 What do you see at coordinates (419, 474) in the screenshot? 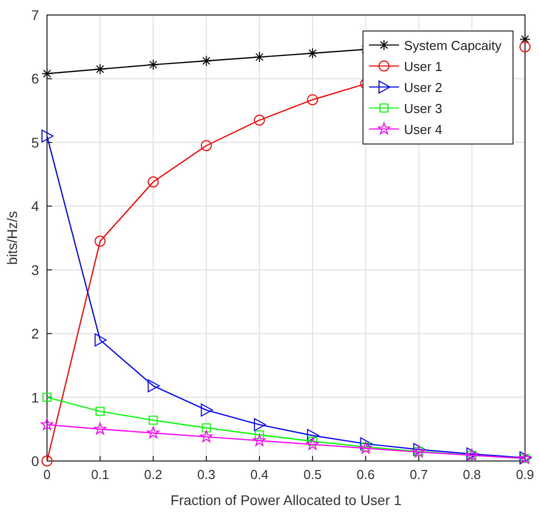
I see `x-tick-label: 0.7` at bounding box center [419, 474].